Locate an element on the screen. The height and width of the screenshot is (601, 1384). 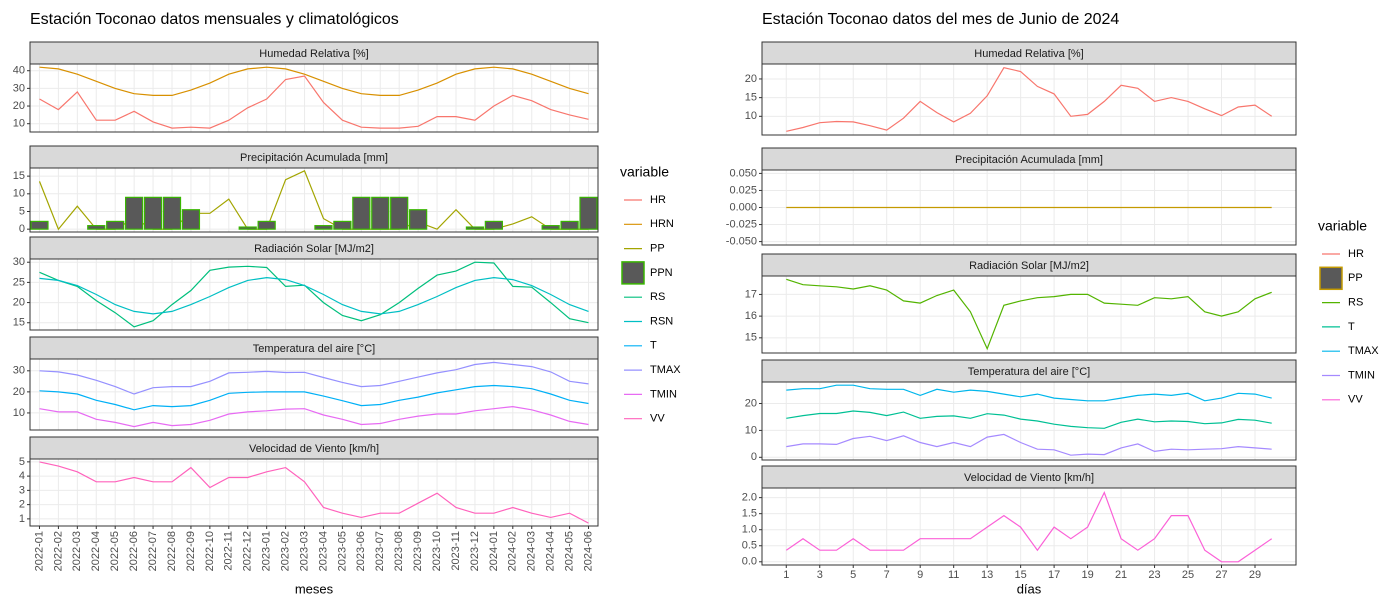
x-tick-label: 2022-02 is located at coordinates (58, 551).